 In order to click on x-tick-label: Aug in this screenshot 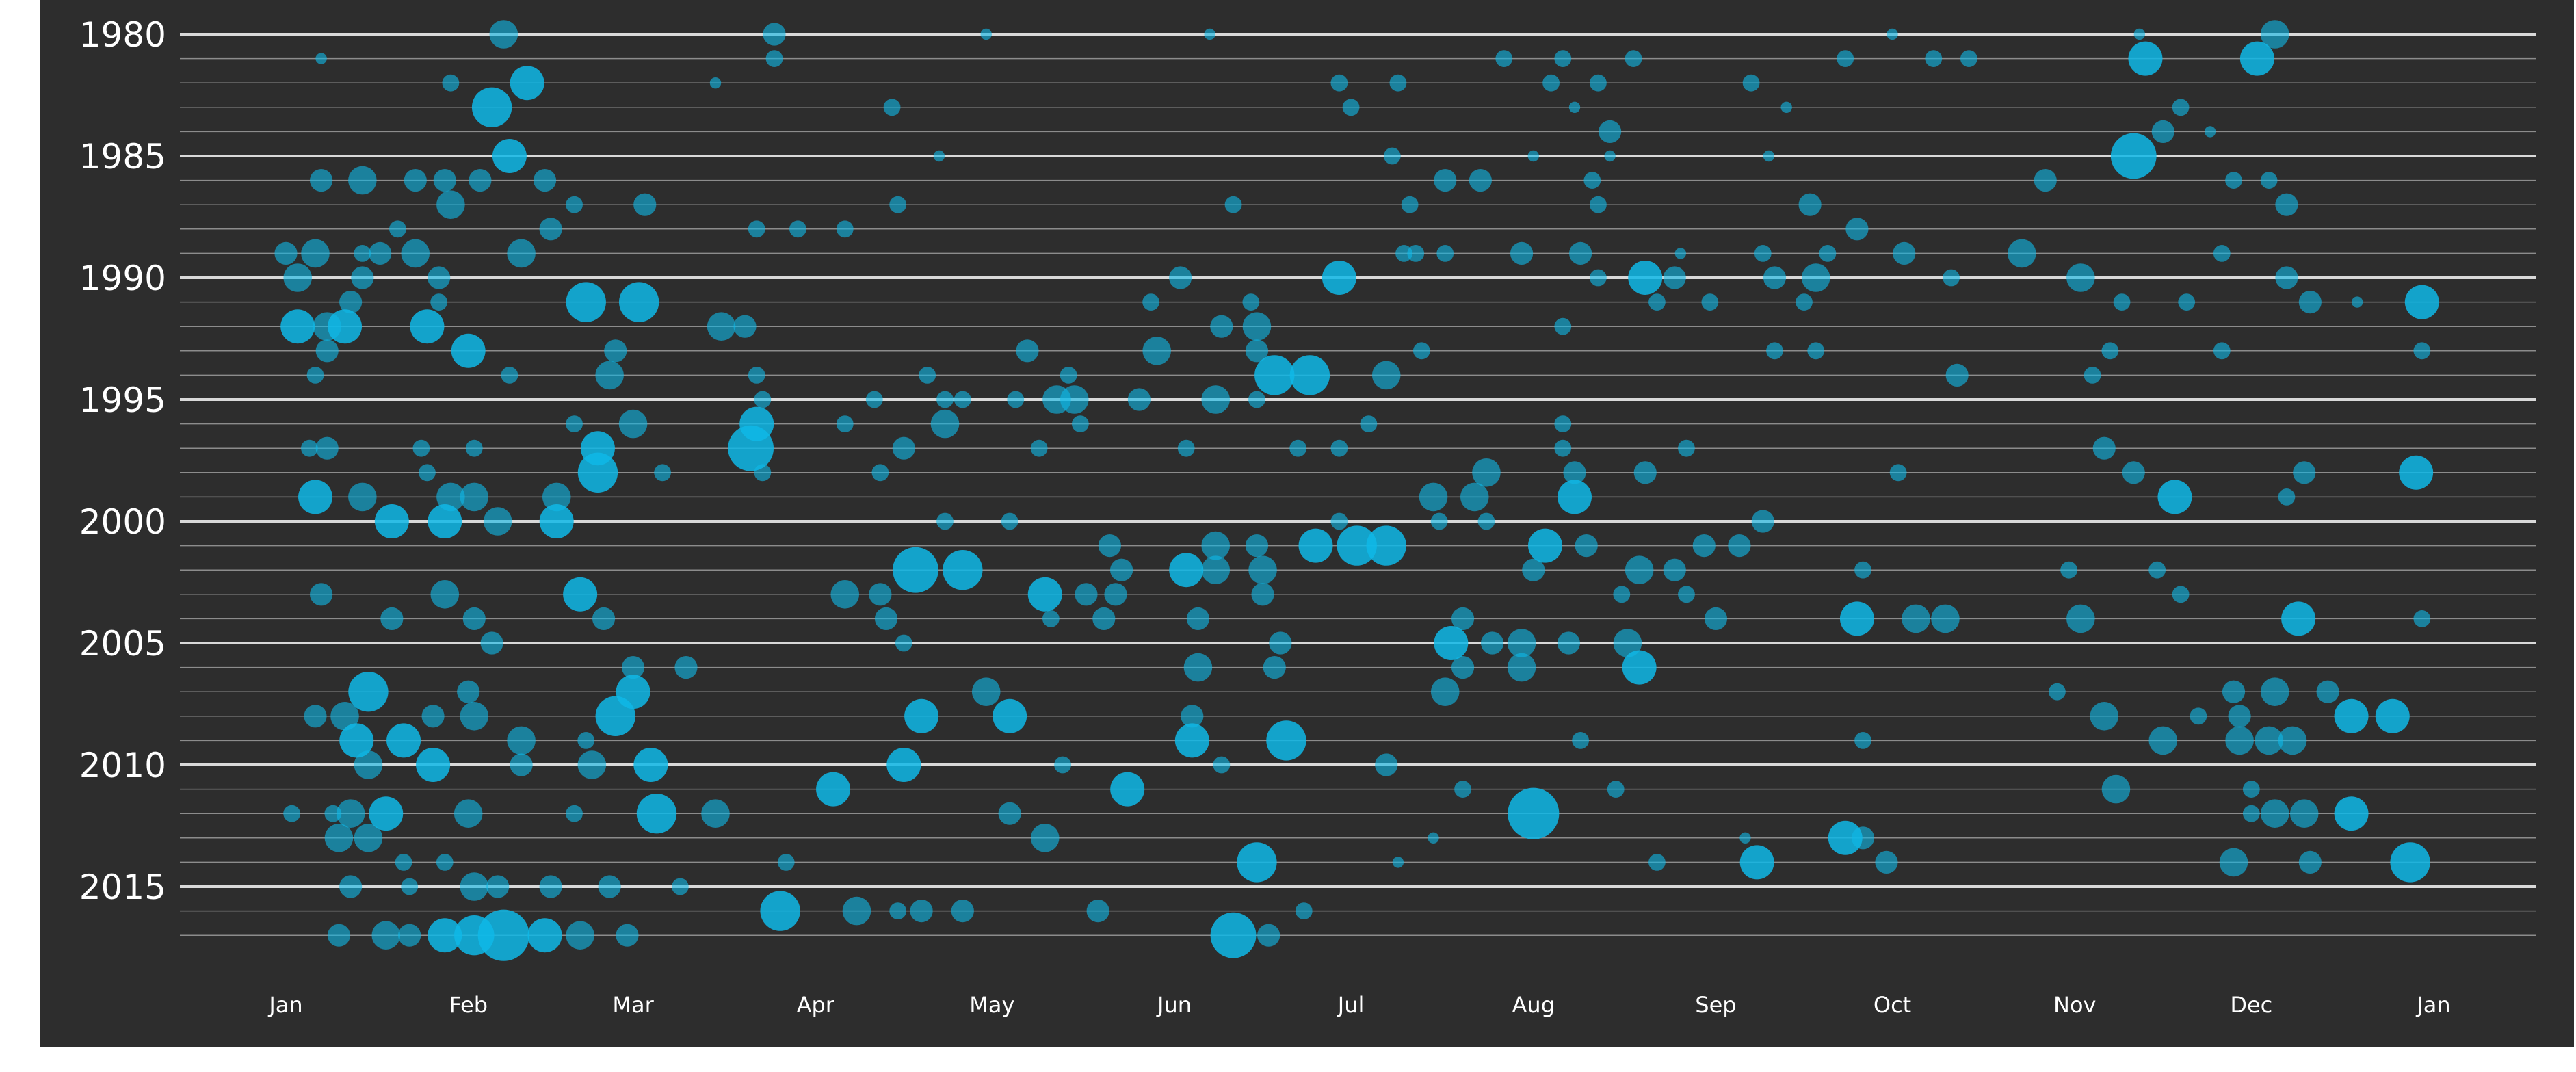, I will do `click(1533, 1005)`.